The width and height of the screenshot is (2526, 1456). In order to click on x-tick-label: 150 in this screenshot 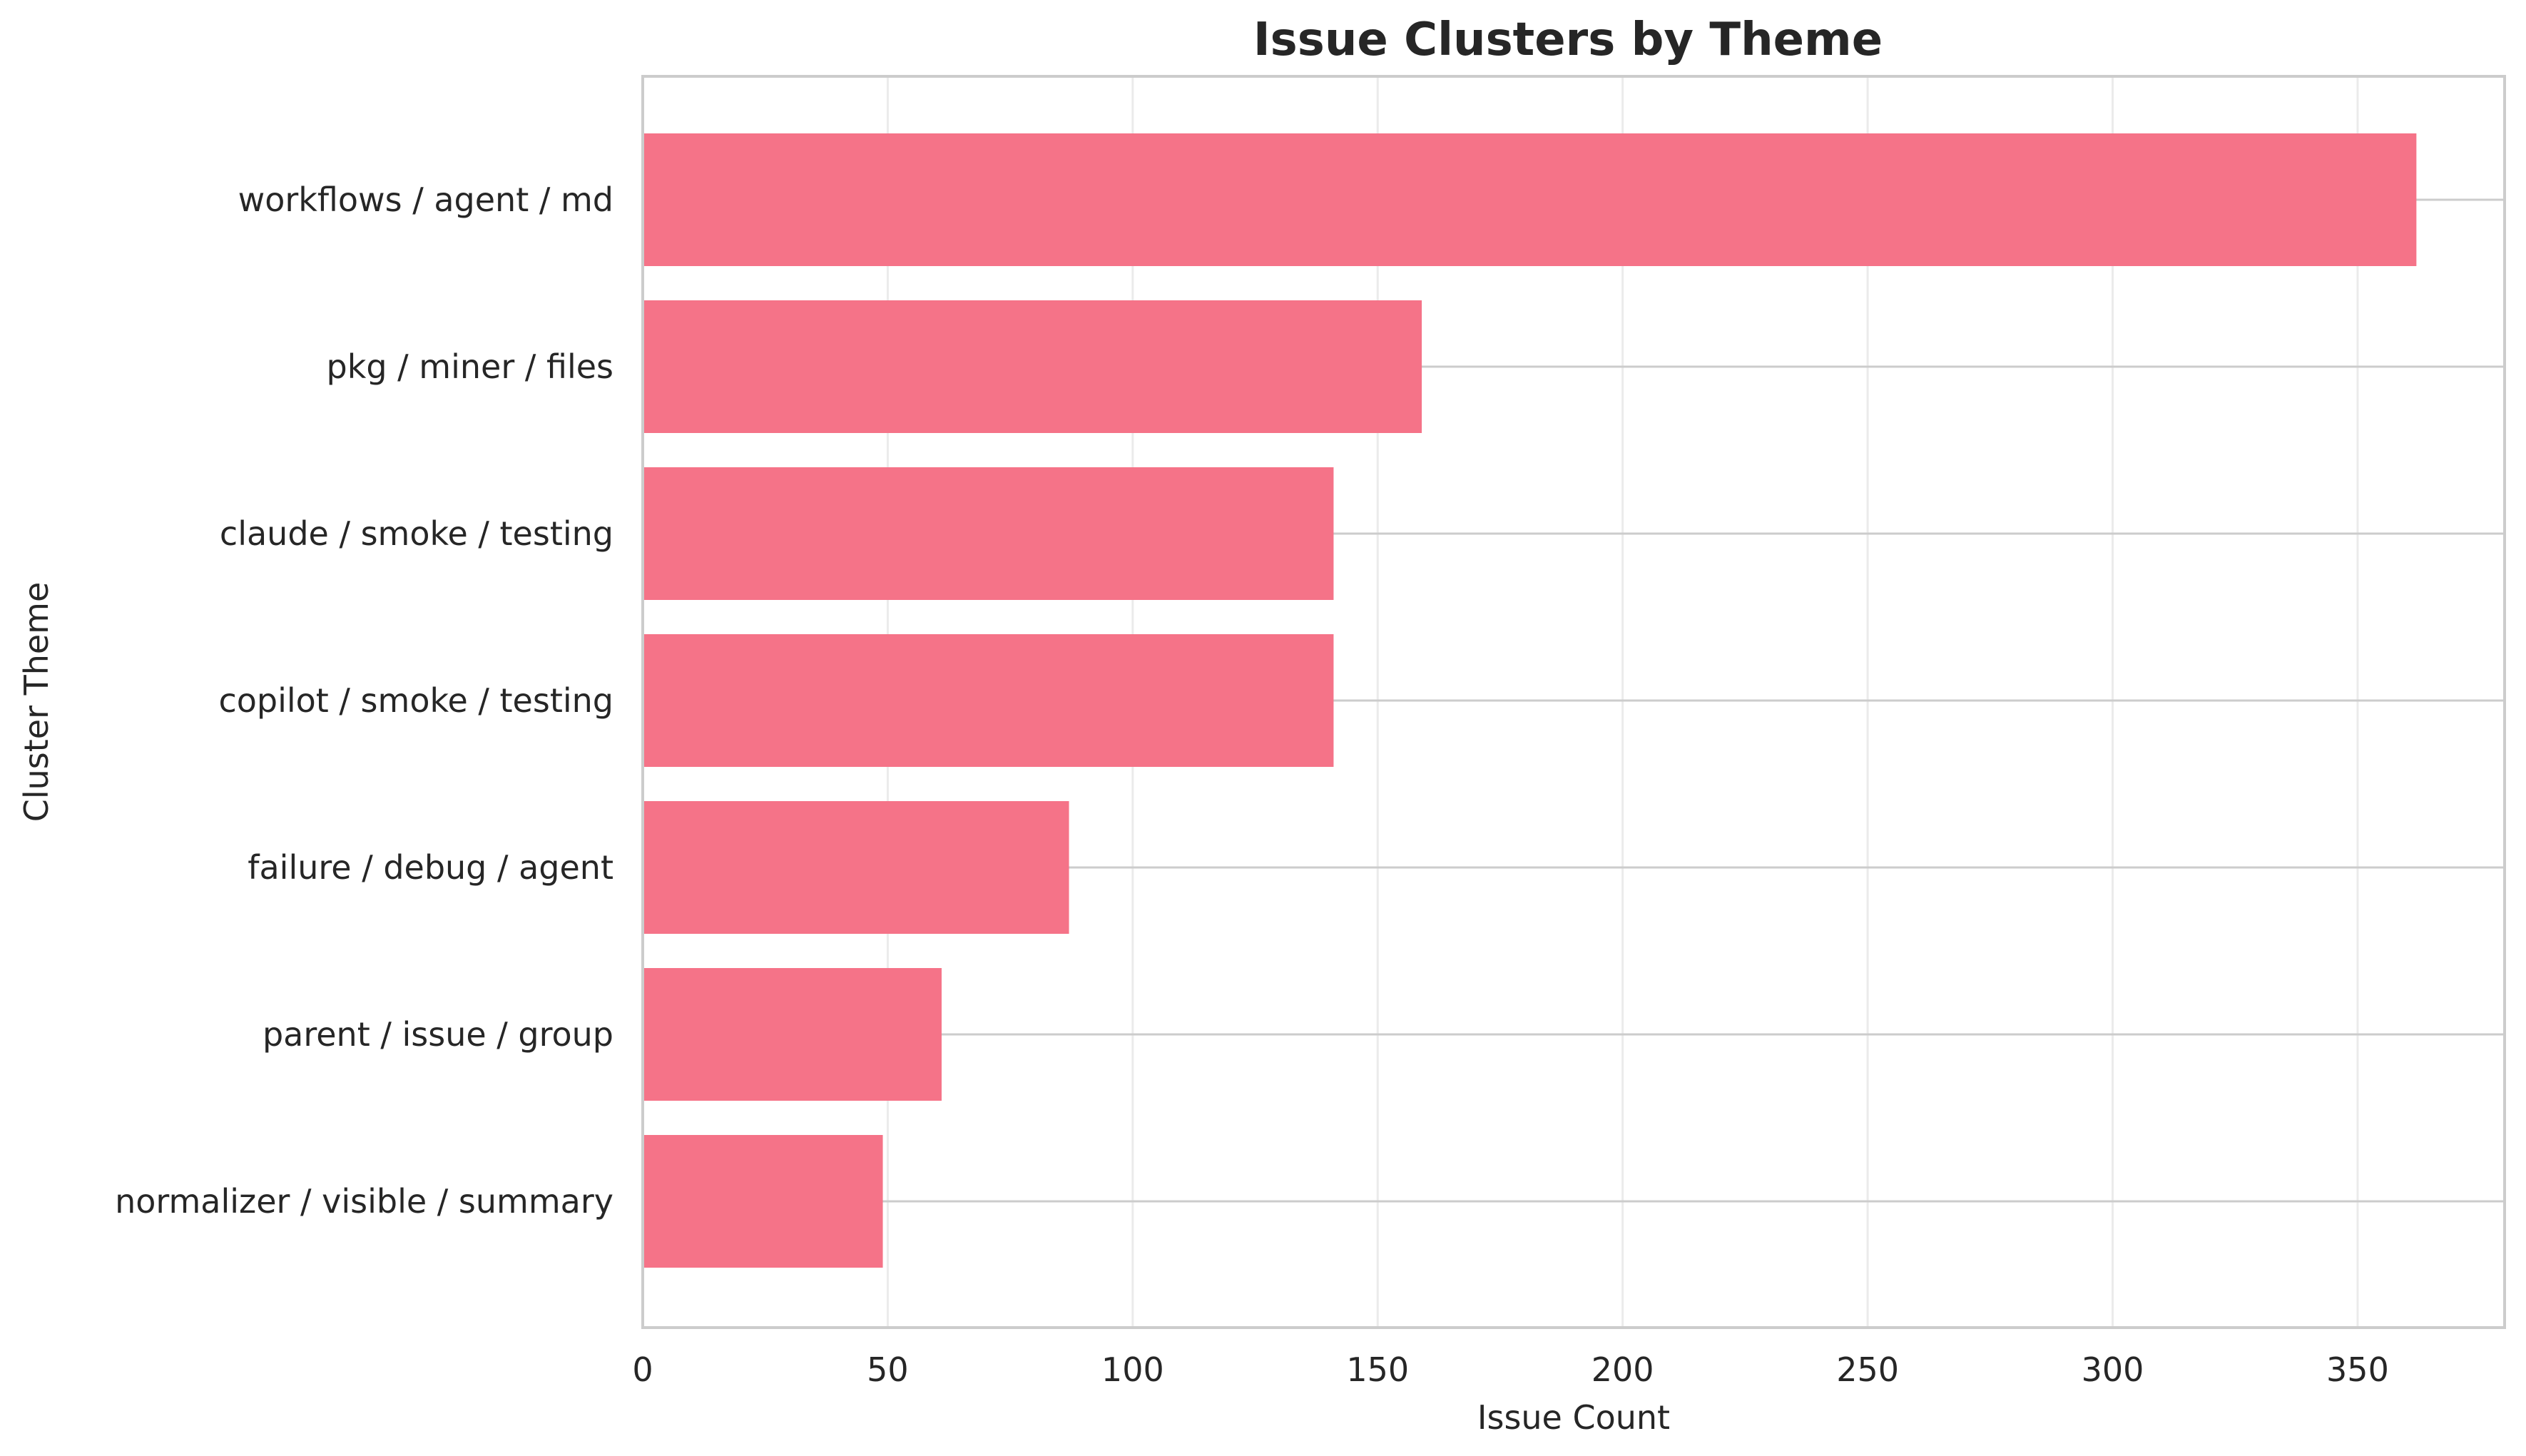, I will do `click(1377, 1369)`.